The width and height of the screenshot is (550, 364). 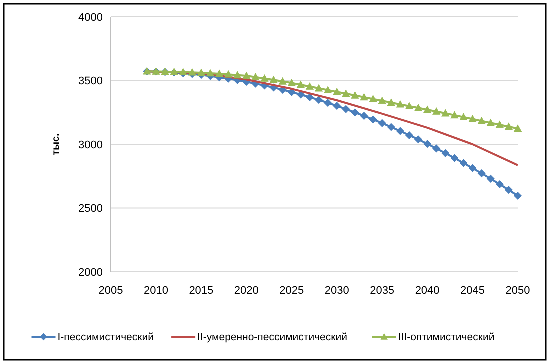 What do you see at coordinates (90, 209) in the screenshot?
I see `y-tick-label: 2500` at bounding box center [90, 209].